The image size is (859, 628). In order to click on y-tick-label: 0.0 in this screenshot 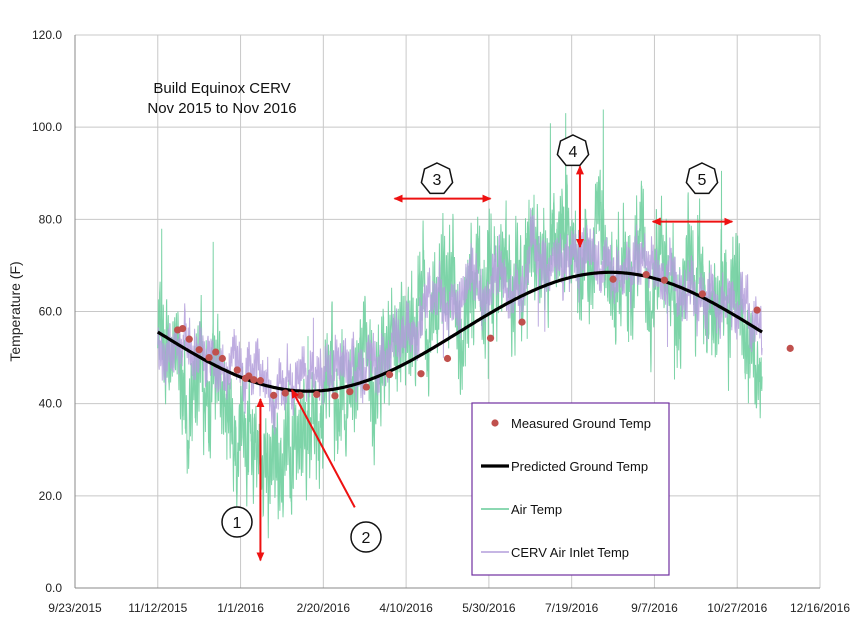, I will do `click(53, 588)`.